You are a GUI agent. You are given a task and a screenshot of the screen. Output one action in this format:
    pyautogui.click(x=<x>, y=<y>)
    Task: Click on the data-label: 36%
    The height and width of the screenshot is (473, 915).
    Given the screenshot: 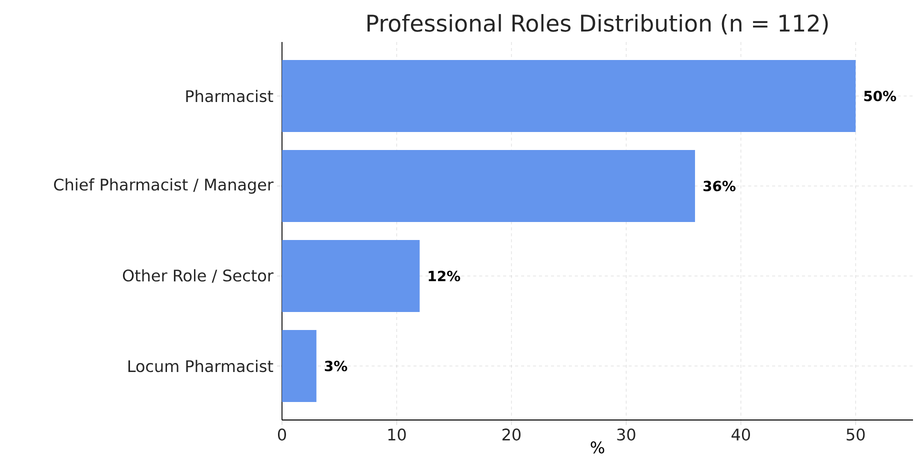 What is the action you would take?
    pyautogui.click(x=719, y=186)
    